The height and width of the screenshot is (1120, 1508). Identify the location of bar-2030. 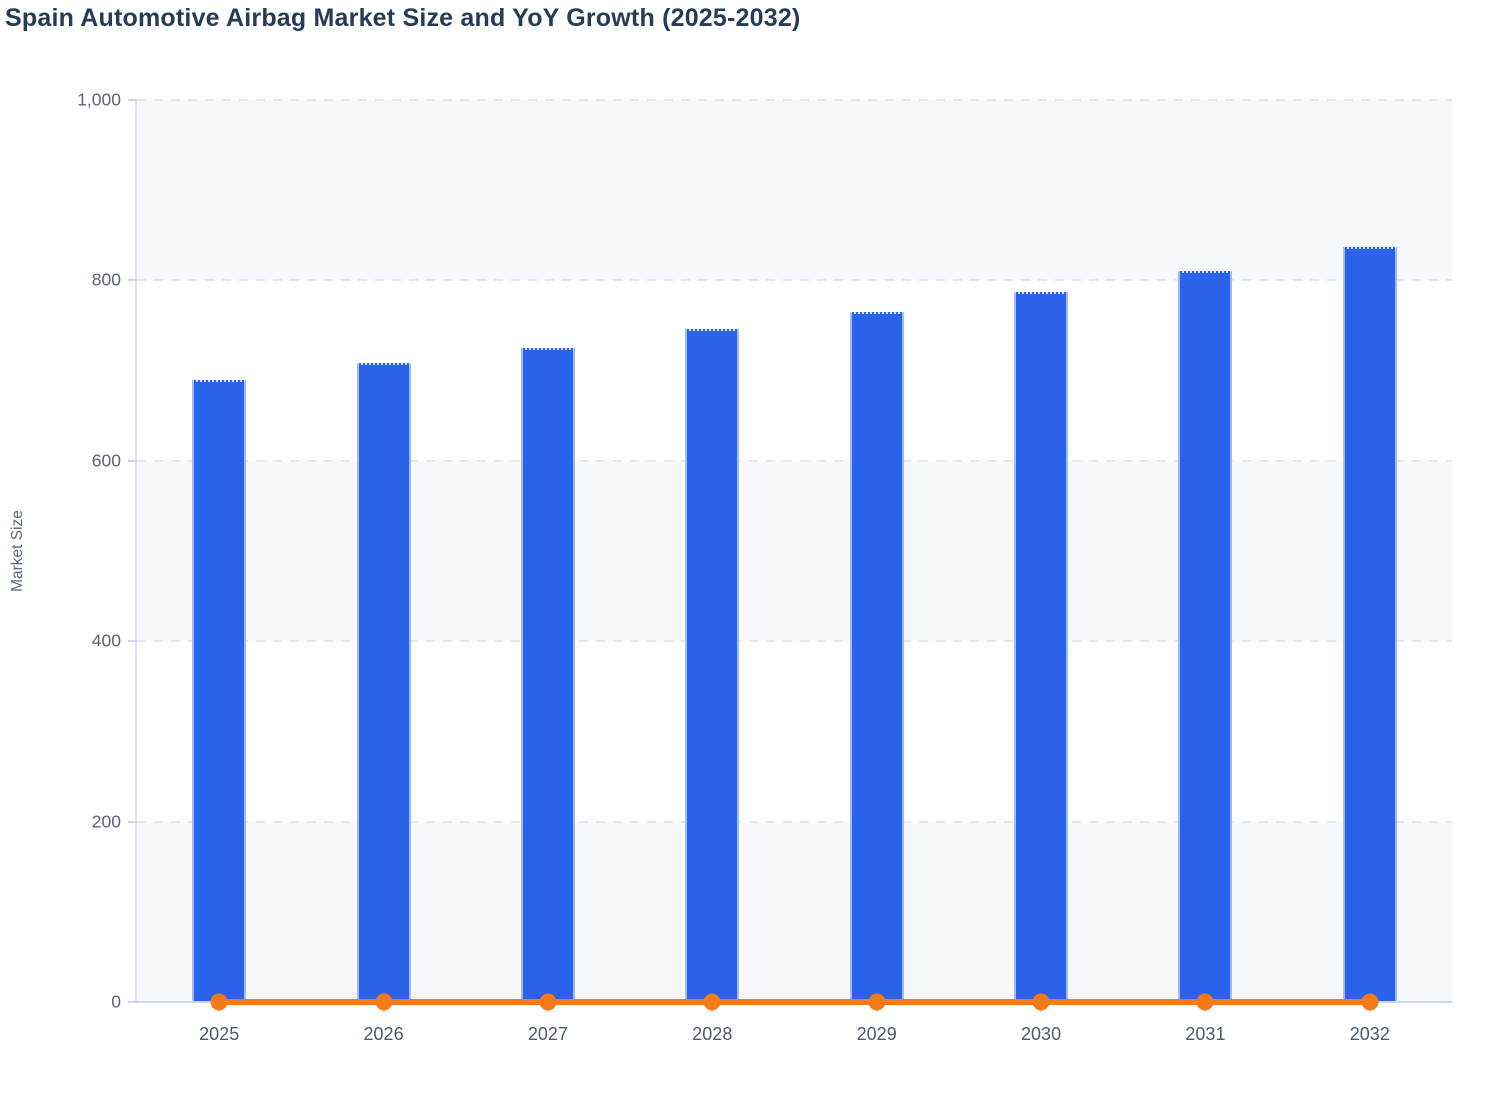
(1041, 647).